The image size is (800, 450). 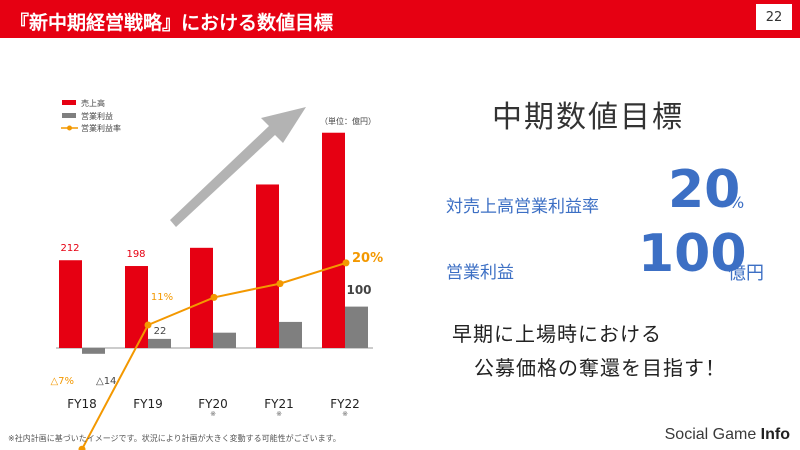 What do you see at coordinates (238, 167) in the screenshot?
I see `growth-arrow` at bounding box center [238, 167].